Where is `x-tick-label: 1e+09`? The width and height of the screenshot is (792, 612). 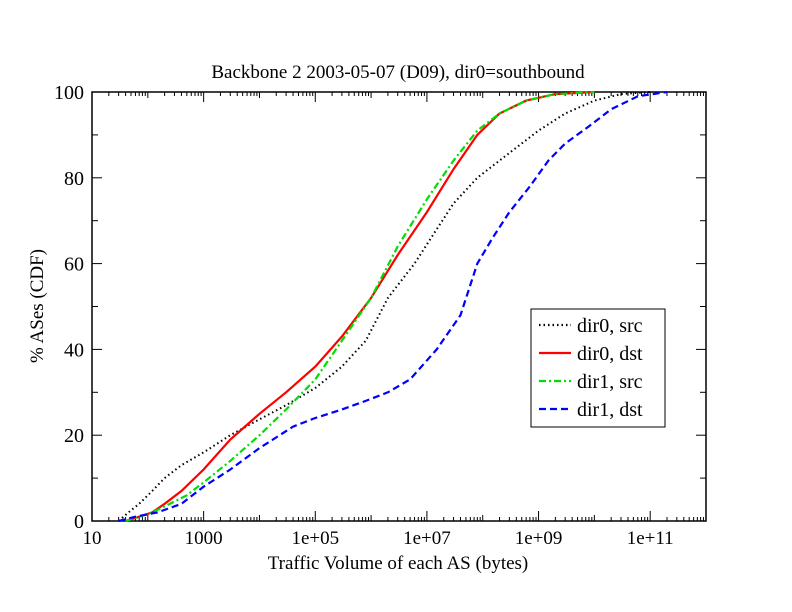
x-tick-label: 1e+09 is located at coordinates (539, 538).